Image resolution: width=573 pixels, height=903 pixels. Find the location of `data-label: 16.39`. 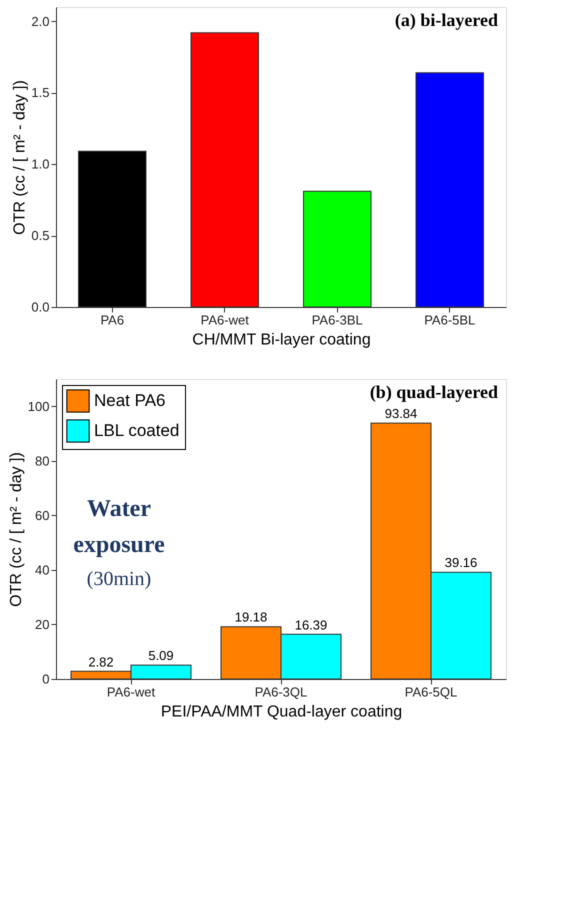

data-label: 16.39 is located at coordinates (311, 624).